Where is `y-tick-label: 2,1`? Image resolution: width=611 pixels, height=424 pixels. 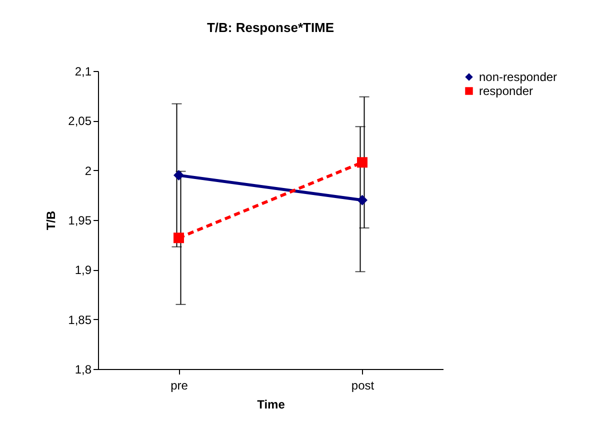
y-tick-label: 2,1 is located at coordinates (83, 71).